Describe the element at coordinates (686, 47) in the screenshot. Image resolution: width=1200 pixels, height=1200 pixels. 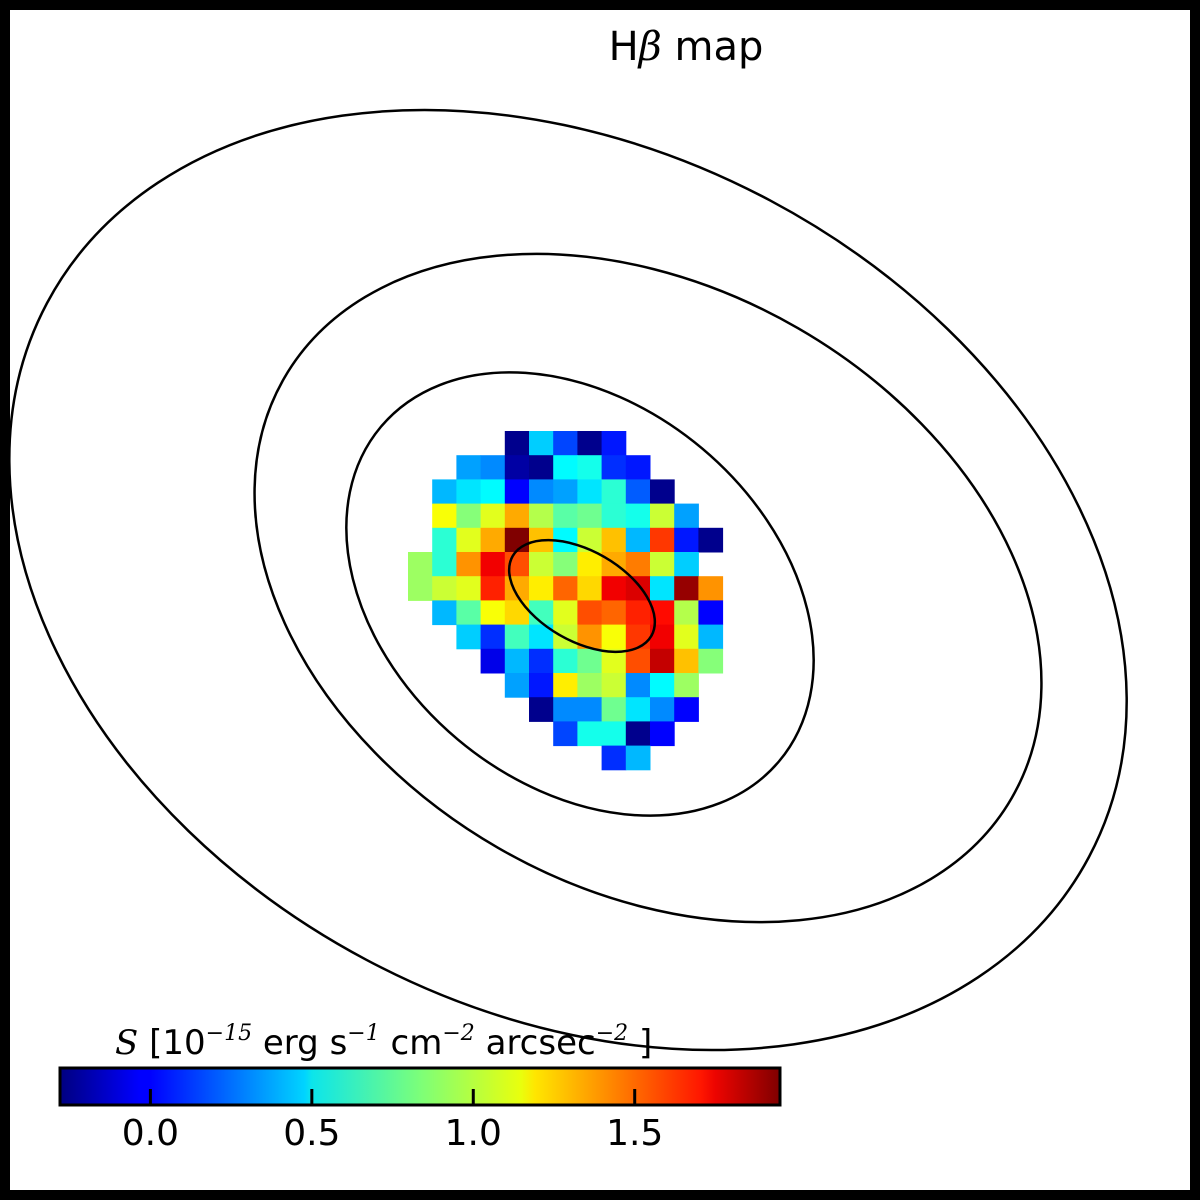
I see `chart-title: Hβ map` at that location.